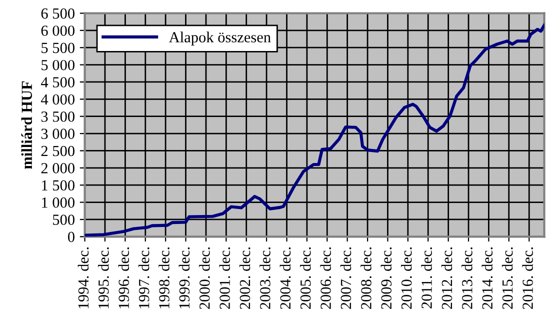 This screenshot has height=331, width=547. Describe the element at coordinates (219, 39) in the screenshot. I see `legend-label: Alapok összesen` at that location.